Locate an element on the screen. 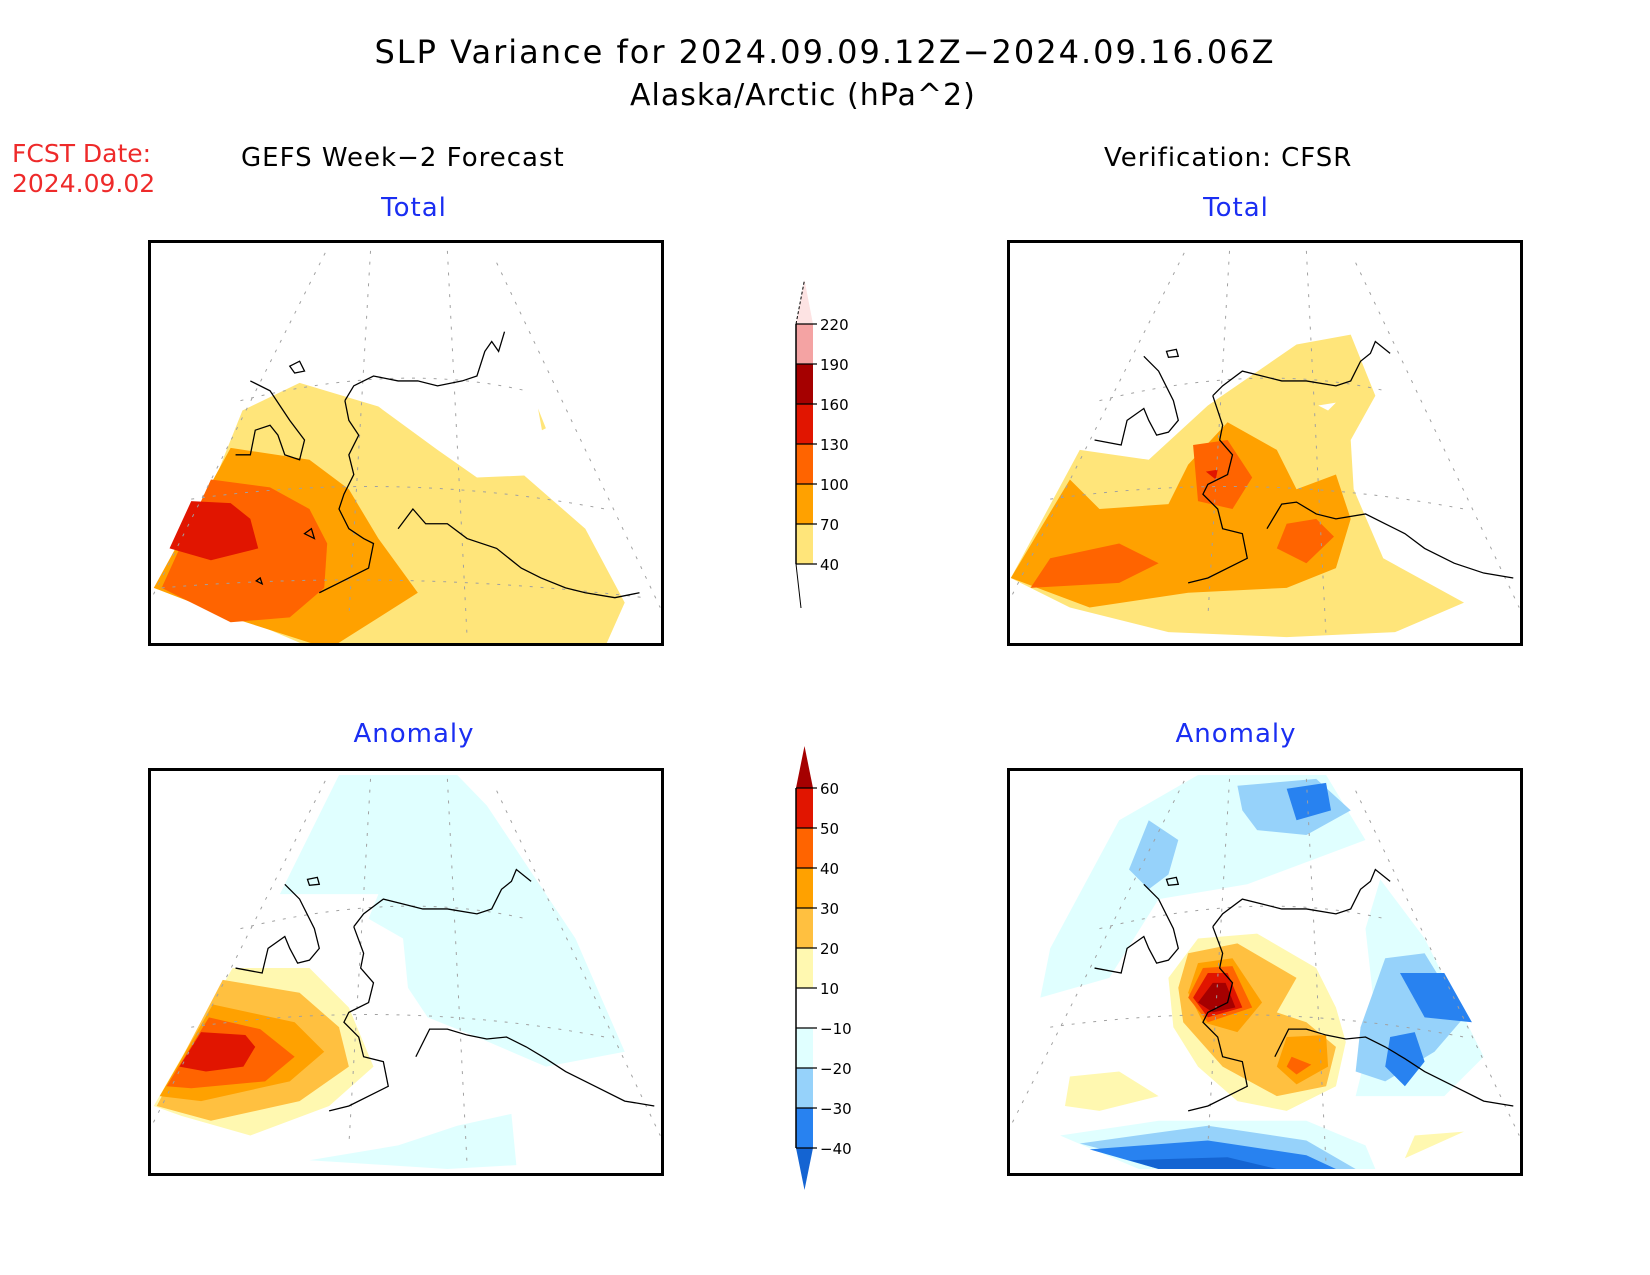 The image size is (1650, 1275). colorbar-tick-label: −40 is located at coordinates (836, 1149).